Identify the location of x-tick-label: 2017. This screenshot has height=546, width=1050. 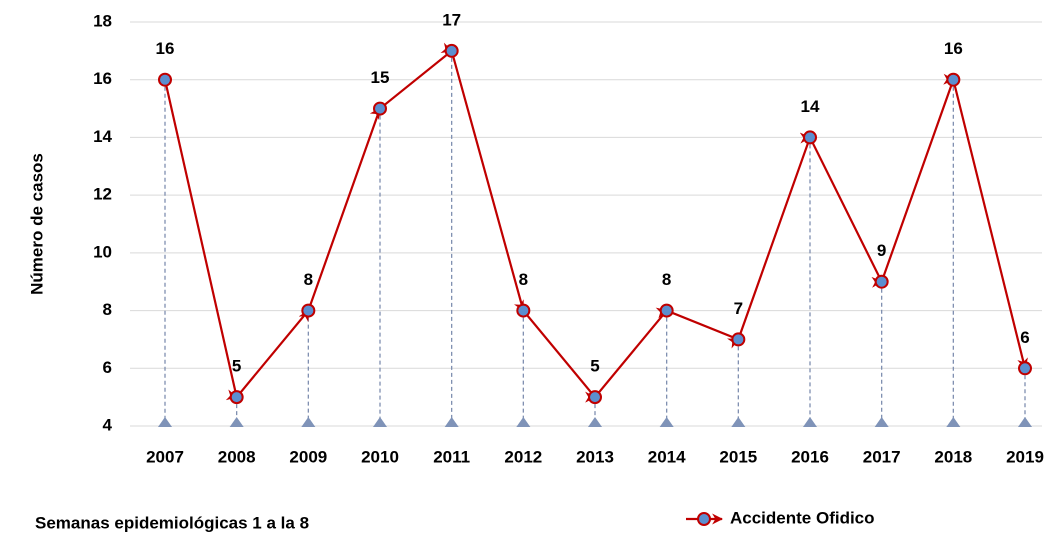
(882, 456).